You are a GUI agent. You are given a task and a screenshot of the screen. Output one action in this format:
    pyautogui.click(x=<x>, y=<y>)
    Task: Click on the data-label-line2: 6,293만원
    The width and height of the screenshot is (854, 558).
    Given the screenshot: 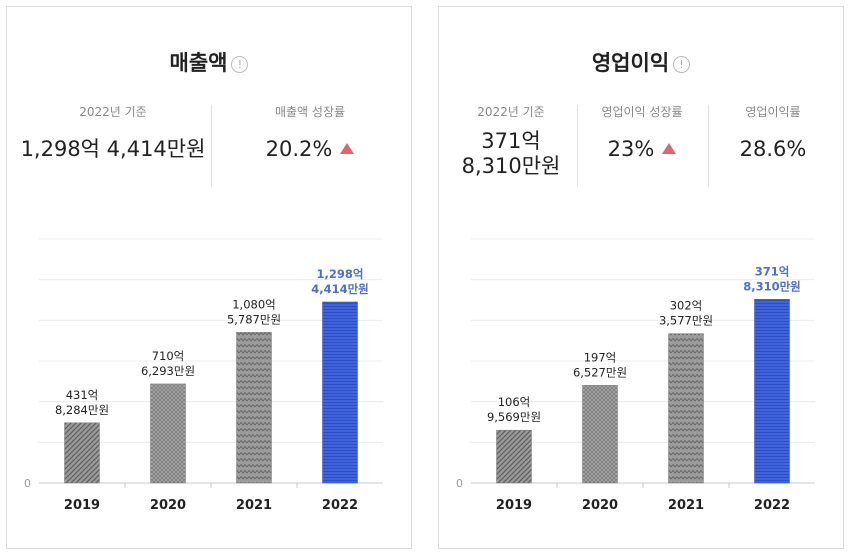 What is the action you would take?
    pyautogui.click(x=168, y=371)
    